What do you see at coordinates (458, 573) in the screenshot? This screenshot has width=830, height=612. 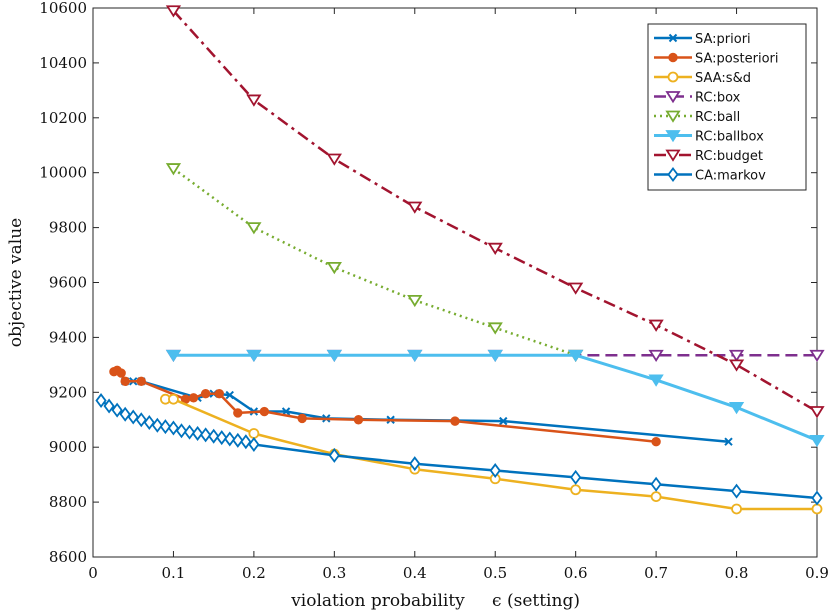 I see `x-tick-labels: 0 0.1 0.2 0.3 0.4 0.5 0.6 0.7 0.8 0.9` at bounding box center [458, 573].